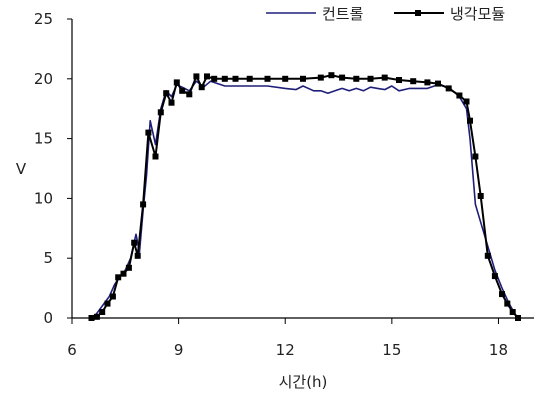 Image resolution: width=542 pixels, height=394 pixels. What do you see at coordinates (498, 350) in the screenshot?
I see `x-tick-label: 18` at bounding box center [498, 350].